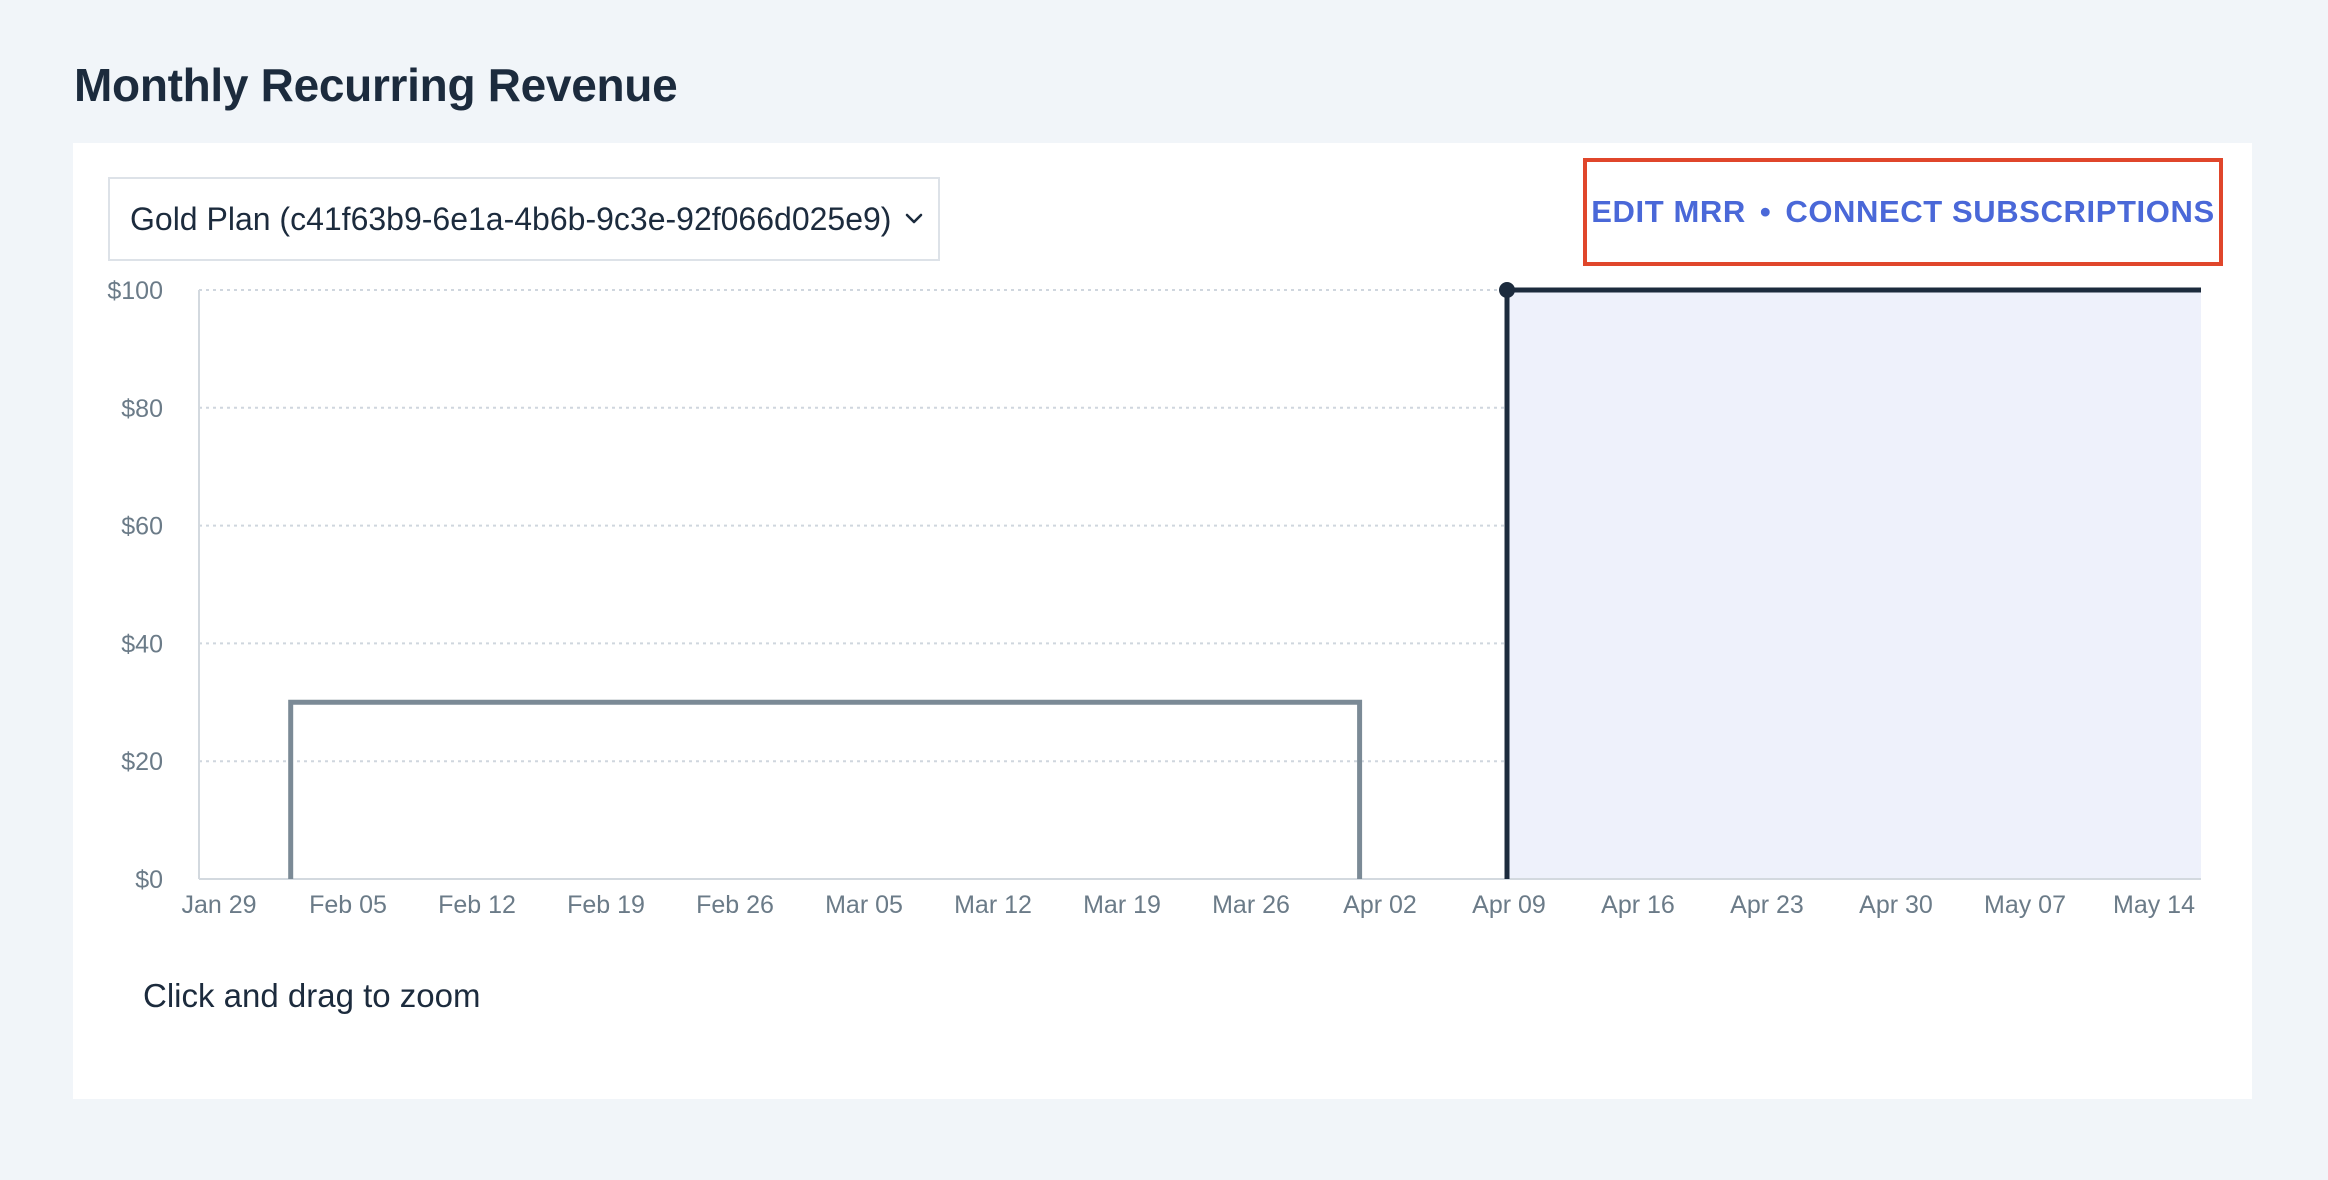  Describe the element at coordinates (1638, 905) in the screenshot. I see `x-tick-label: Apr 16` at that location.